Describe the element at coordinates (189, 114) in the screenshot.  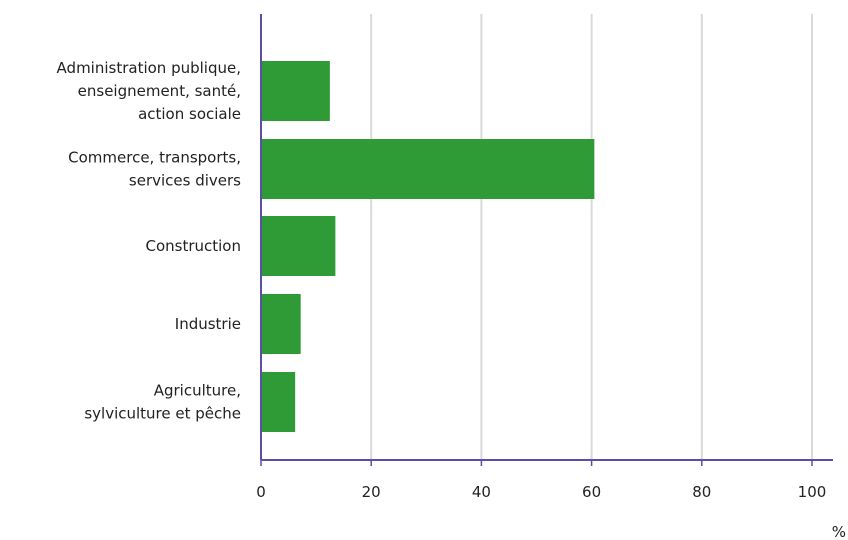
I see `category-label-line: action sociale` at that location.